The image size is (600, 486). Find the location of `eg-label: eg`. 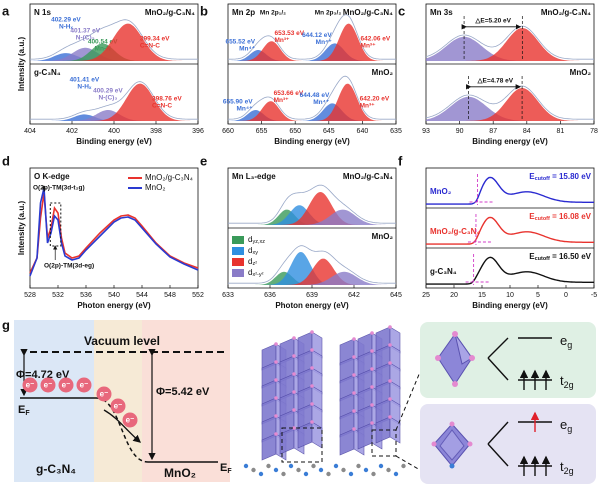

eg-label: eg is located at coordinates (566, 341).